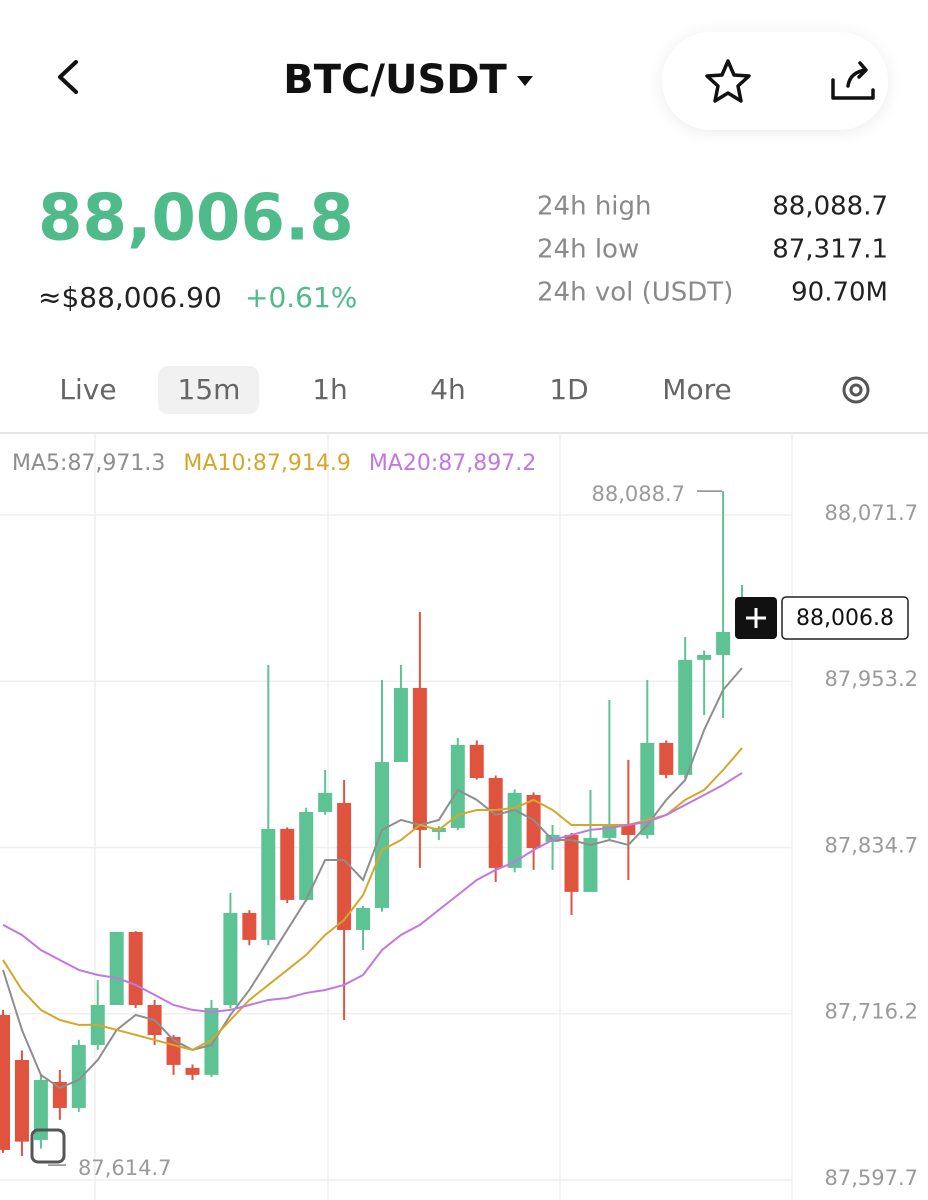 The width and height of the screenshot is (928, 1200). Describe the element at coordinates (448, 389) in the screenshot. I see `tab: 4h` at that location.